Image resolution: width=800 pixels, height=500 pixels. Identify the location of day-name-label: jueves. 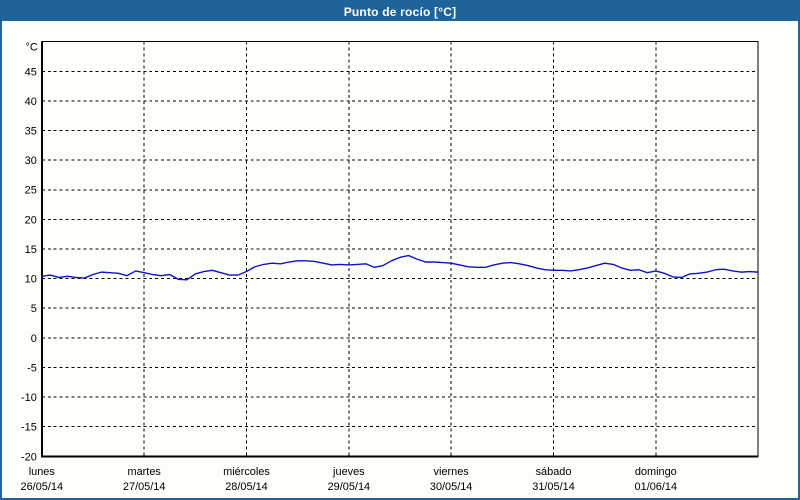
(348, 472).